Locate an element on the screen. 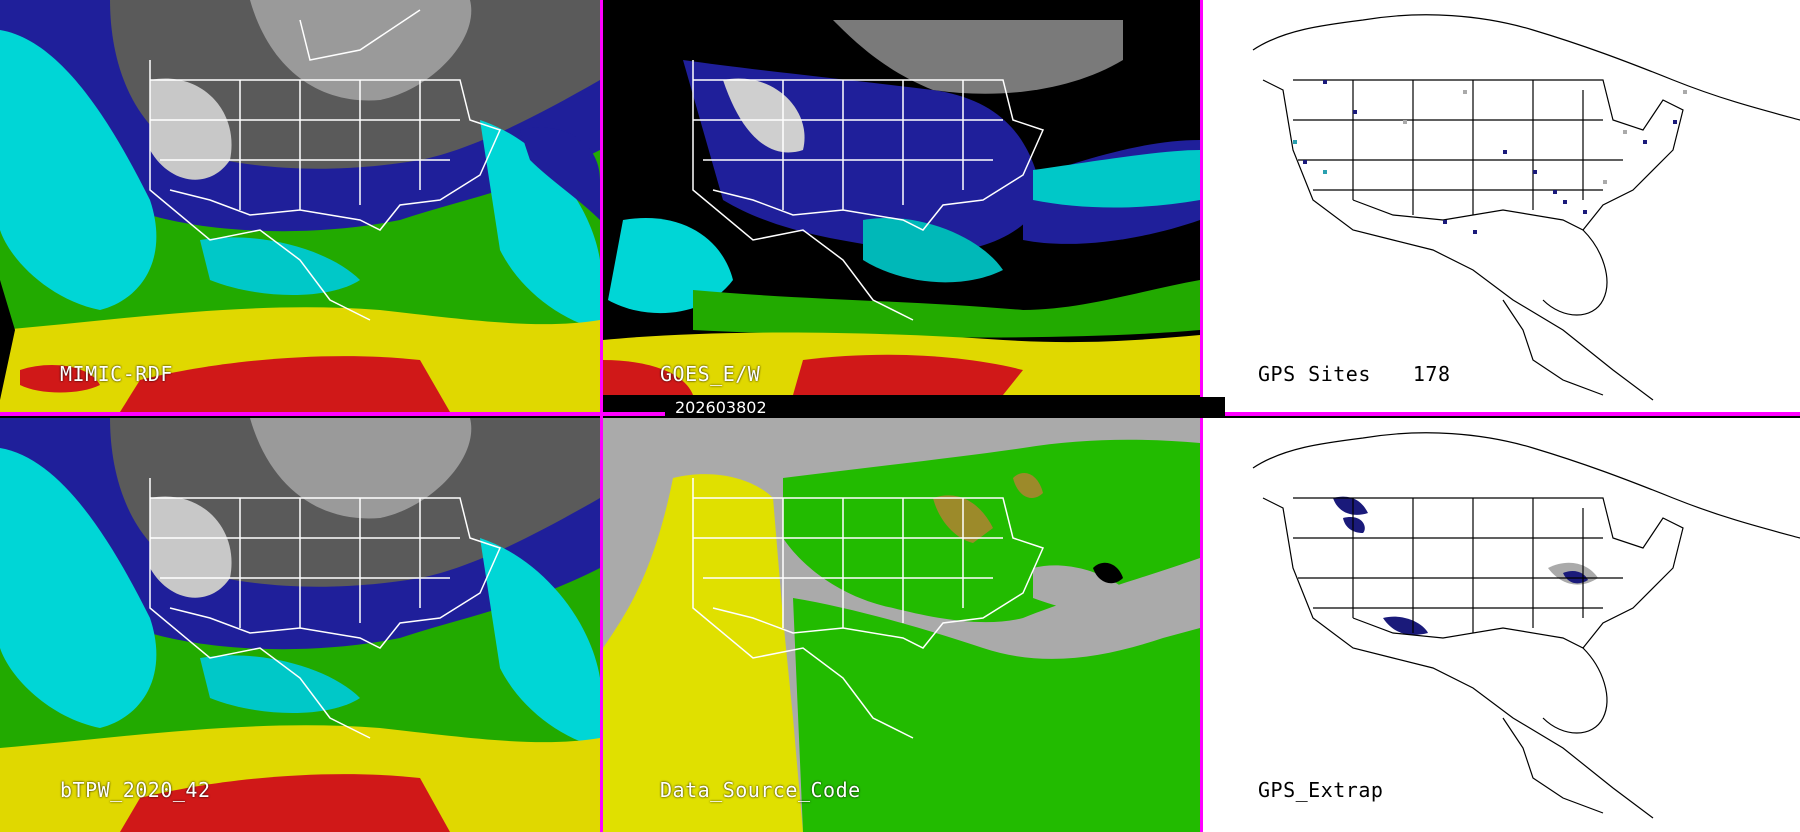 The image size is (1800, 832). divider-vertical-left is located at coordinates (601, 416).